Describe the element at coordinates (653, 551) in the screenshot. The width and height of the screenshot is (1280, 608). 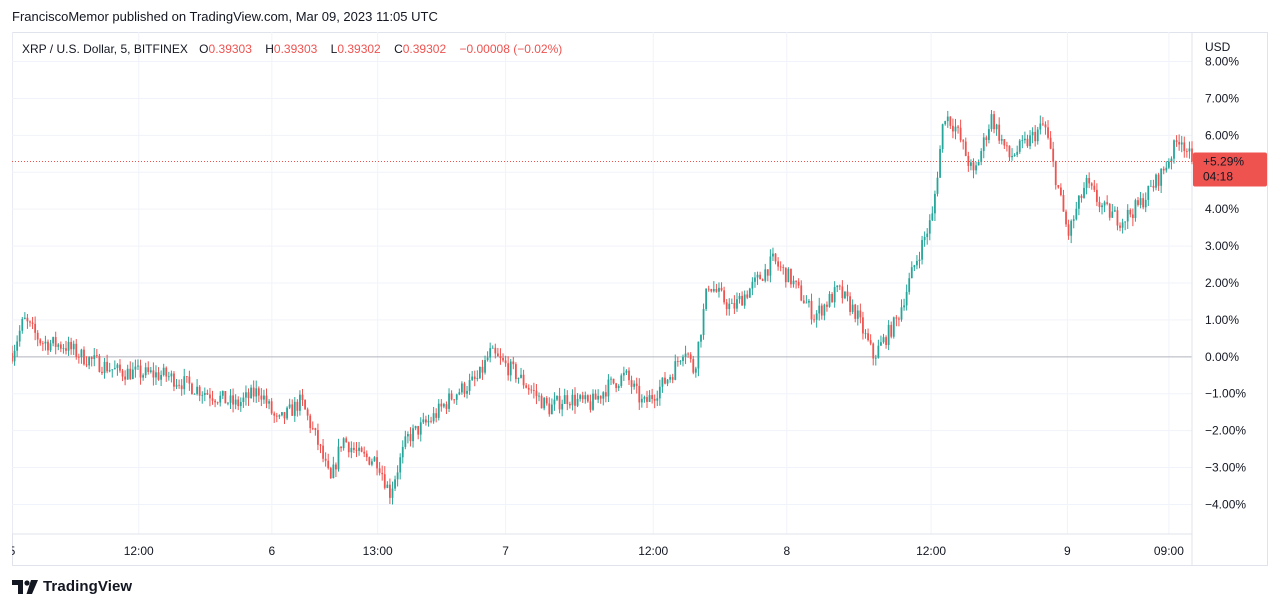
I see `time-axis-tick-label: 12:00` at that location.